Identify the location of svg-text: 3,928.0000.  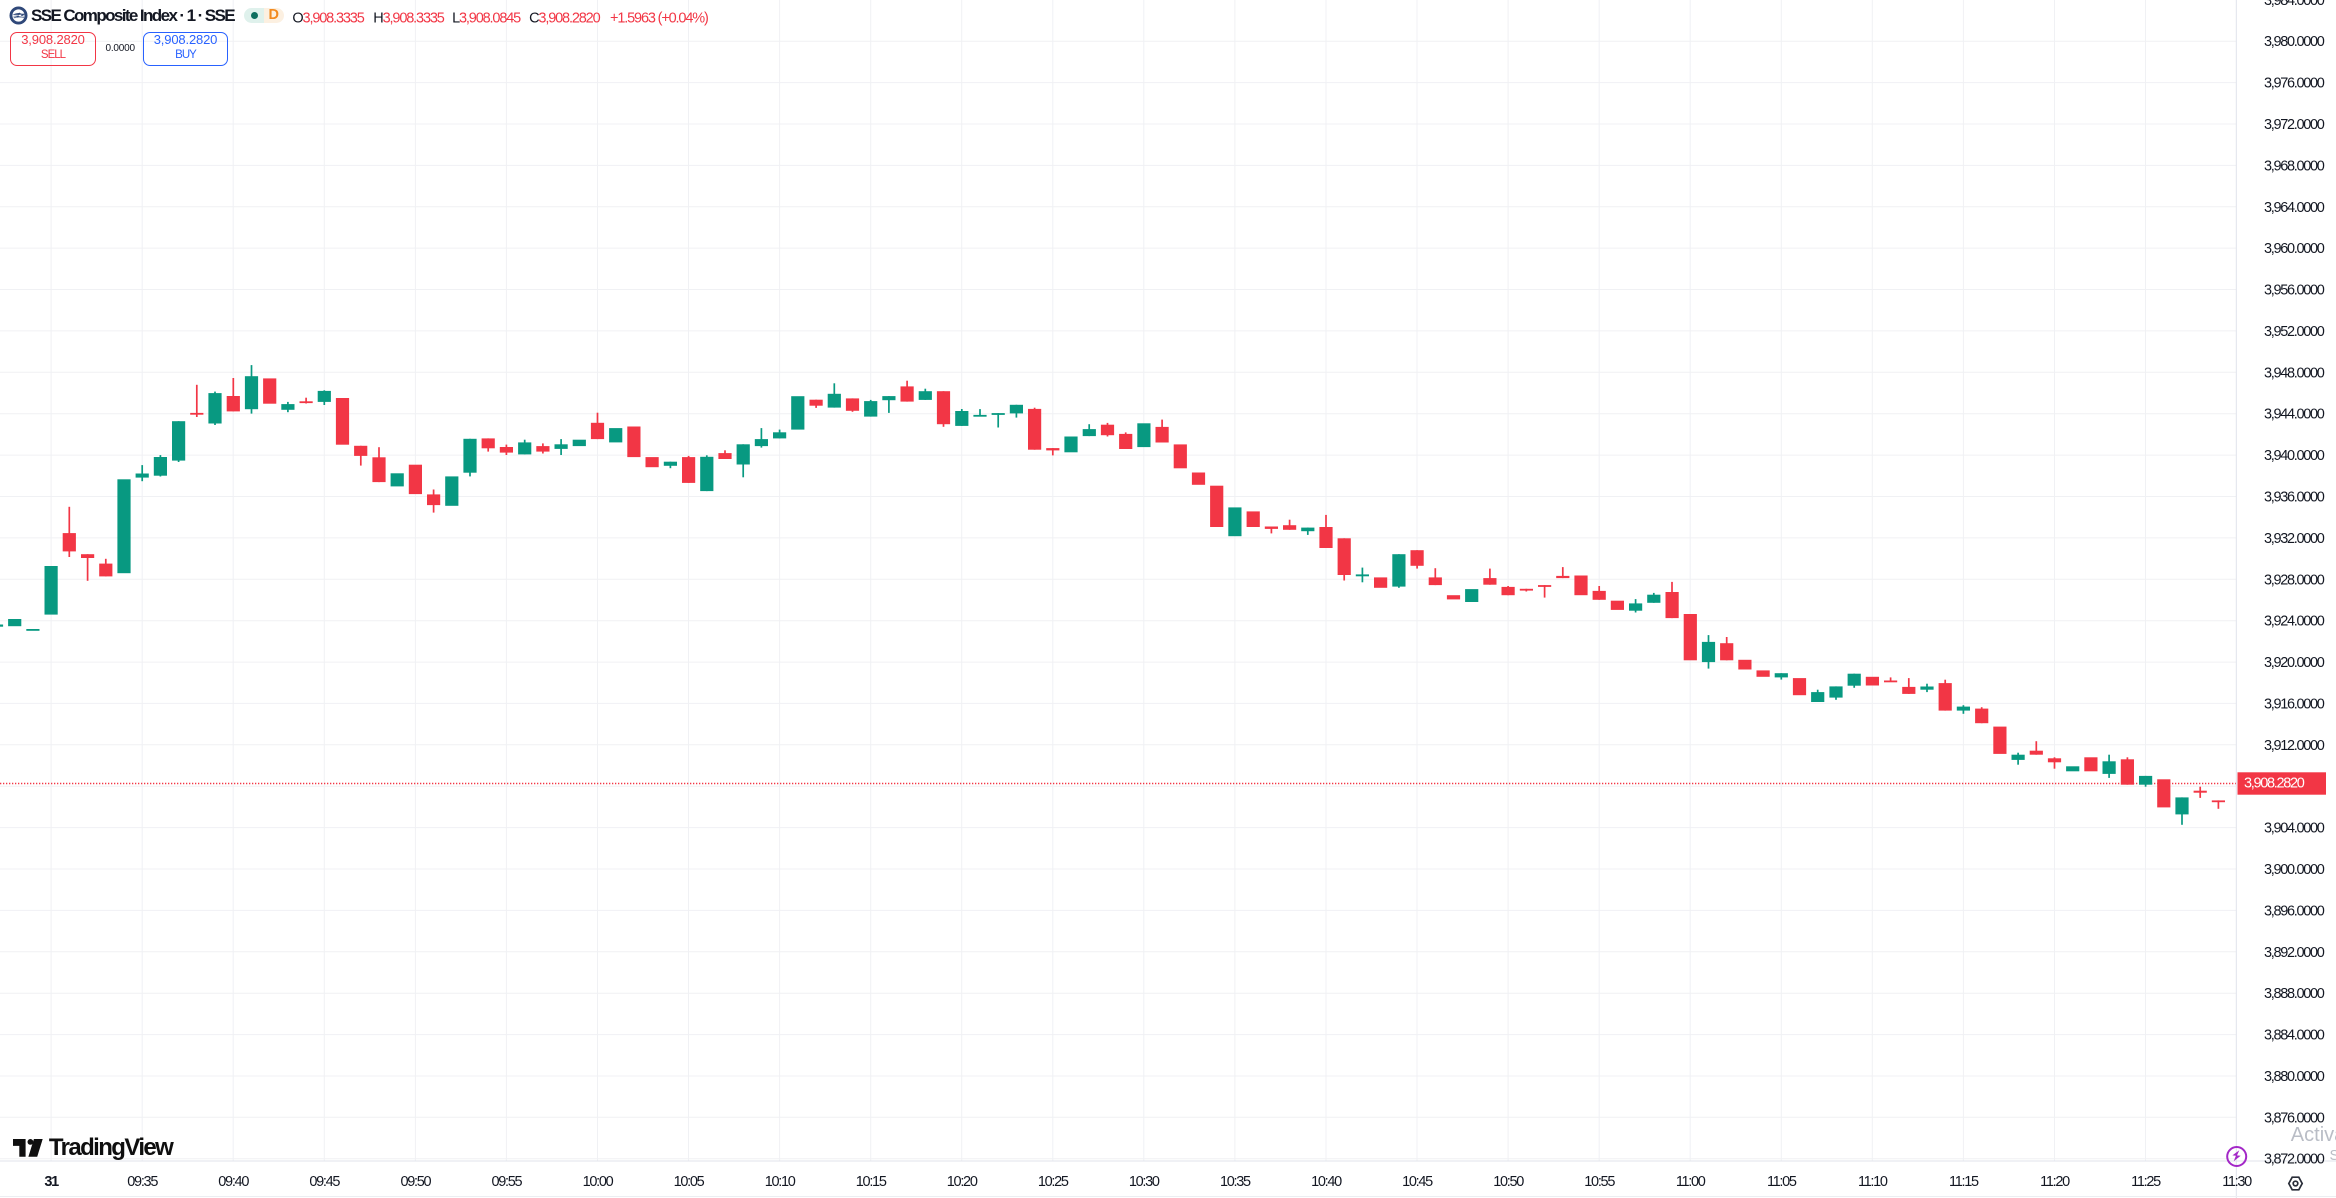
(2294, 580).